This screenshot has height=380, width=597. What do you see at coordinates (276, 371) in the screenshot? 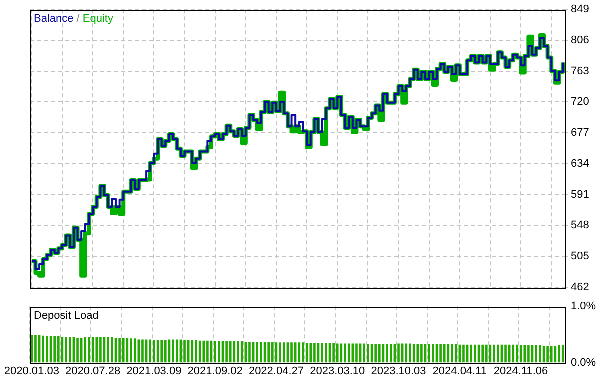
I see `x-tick-label: 2022.04.27` at bounding box center [276, 371].